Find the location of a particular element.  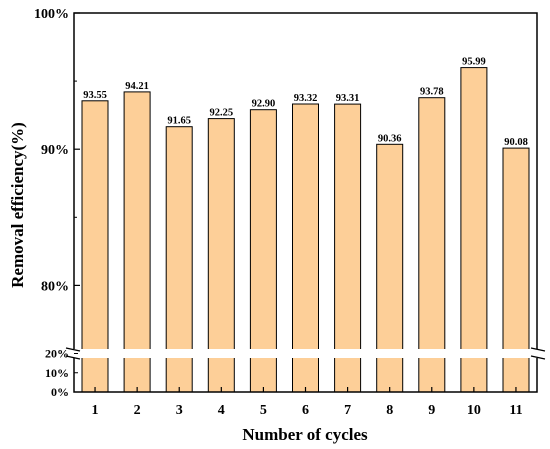

bar-value-label: 93.32 is located at coordinates (306, 98).